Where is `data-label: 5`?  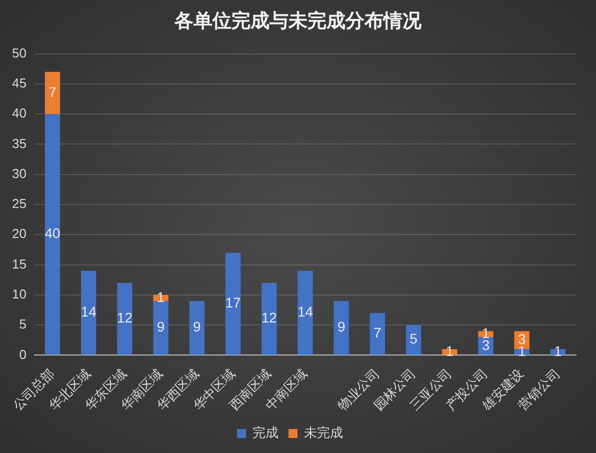
data-label: 5 is located at coordinates (414, 338).